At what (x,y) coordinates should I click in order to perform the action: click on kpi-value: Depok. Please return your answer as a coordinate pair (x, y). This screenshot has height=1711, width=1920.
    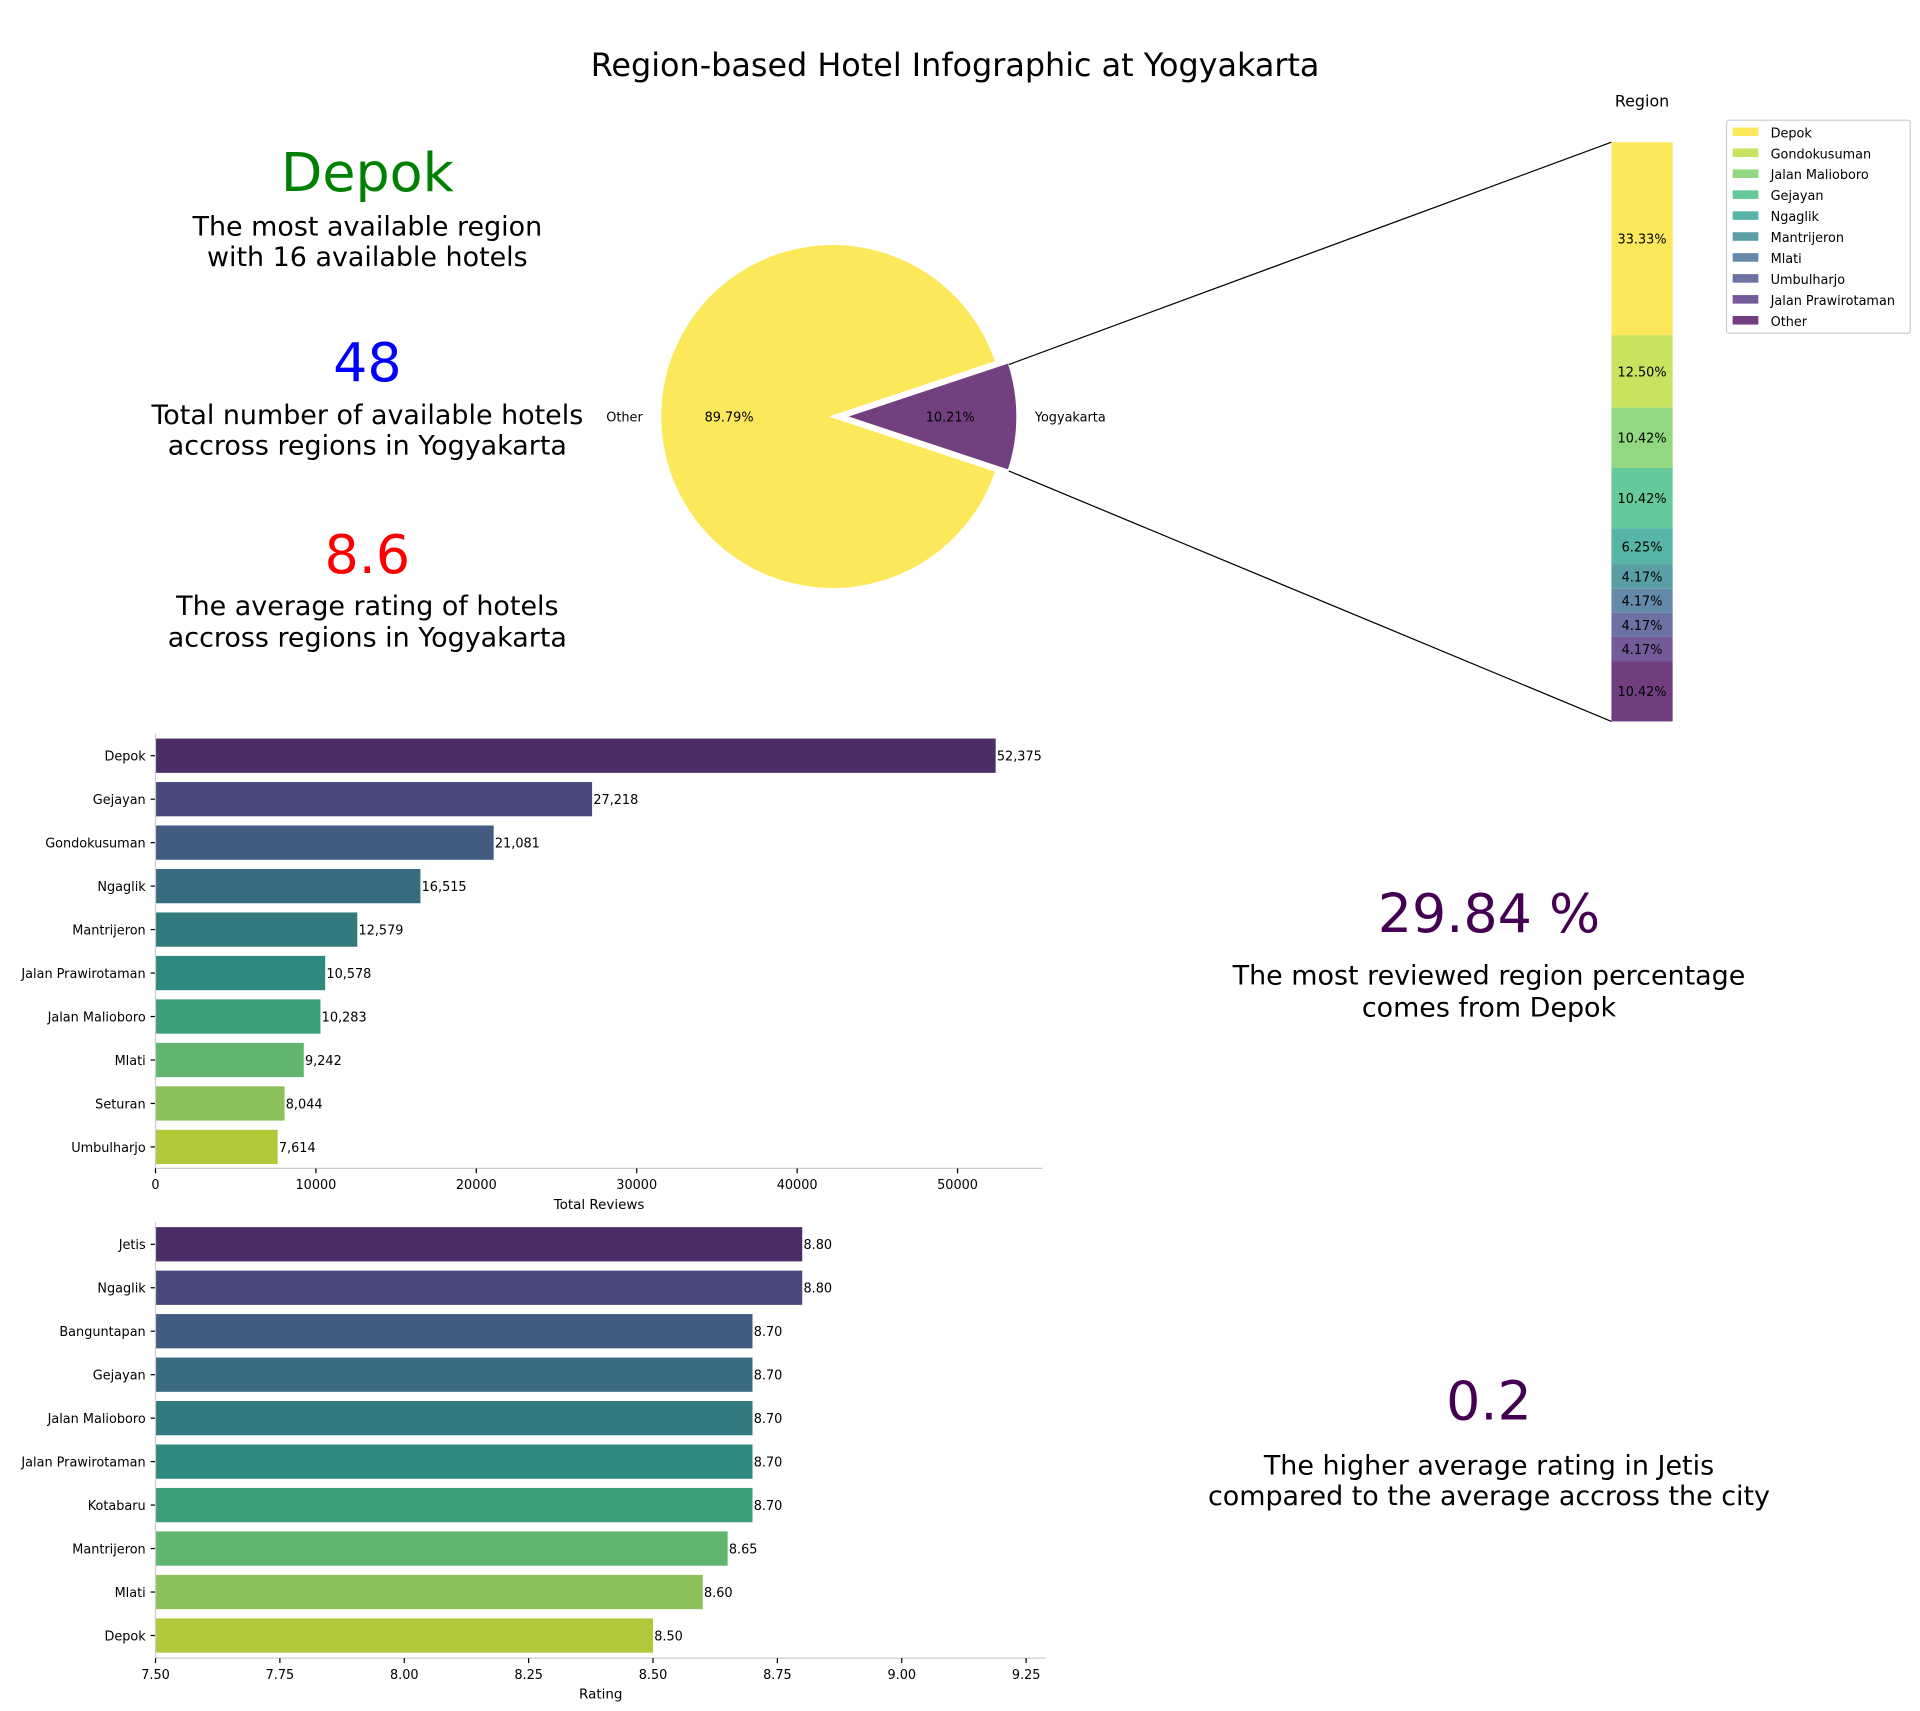
    Looking at the image, I should click on (368, 172).